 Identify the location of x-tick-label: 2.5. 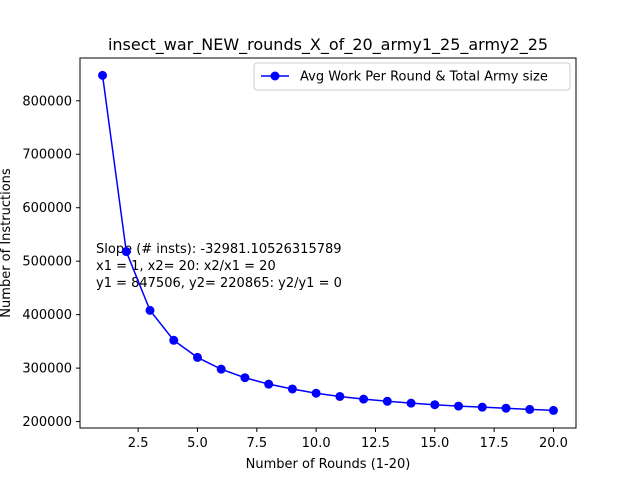
(138, 443).